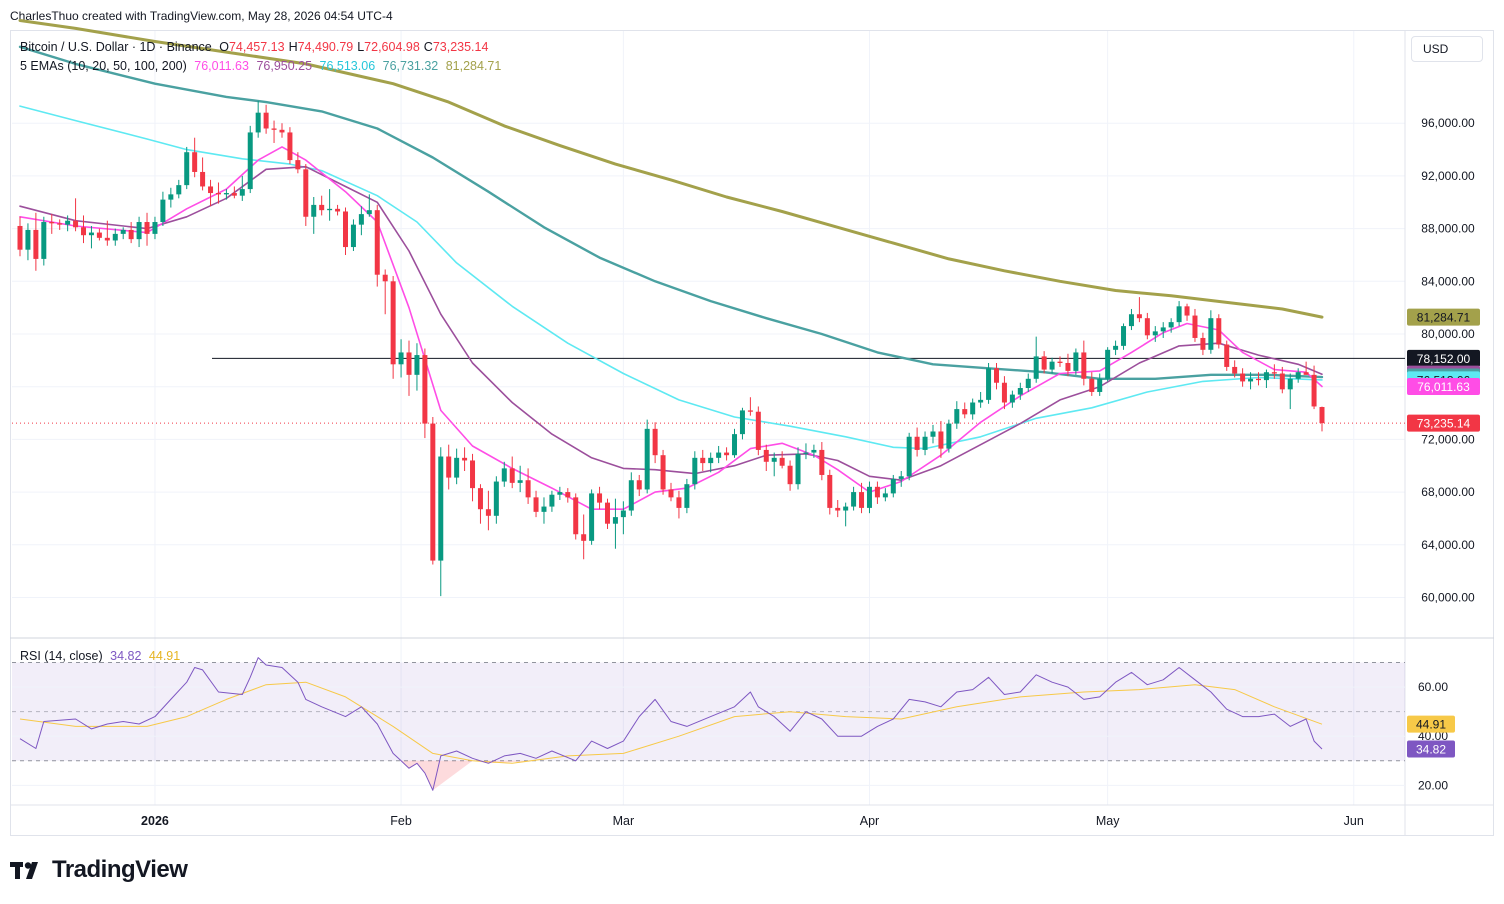  I want to click on x-tick-label: Feb, so click(401, 821).